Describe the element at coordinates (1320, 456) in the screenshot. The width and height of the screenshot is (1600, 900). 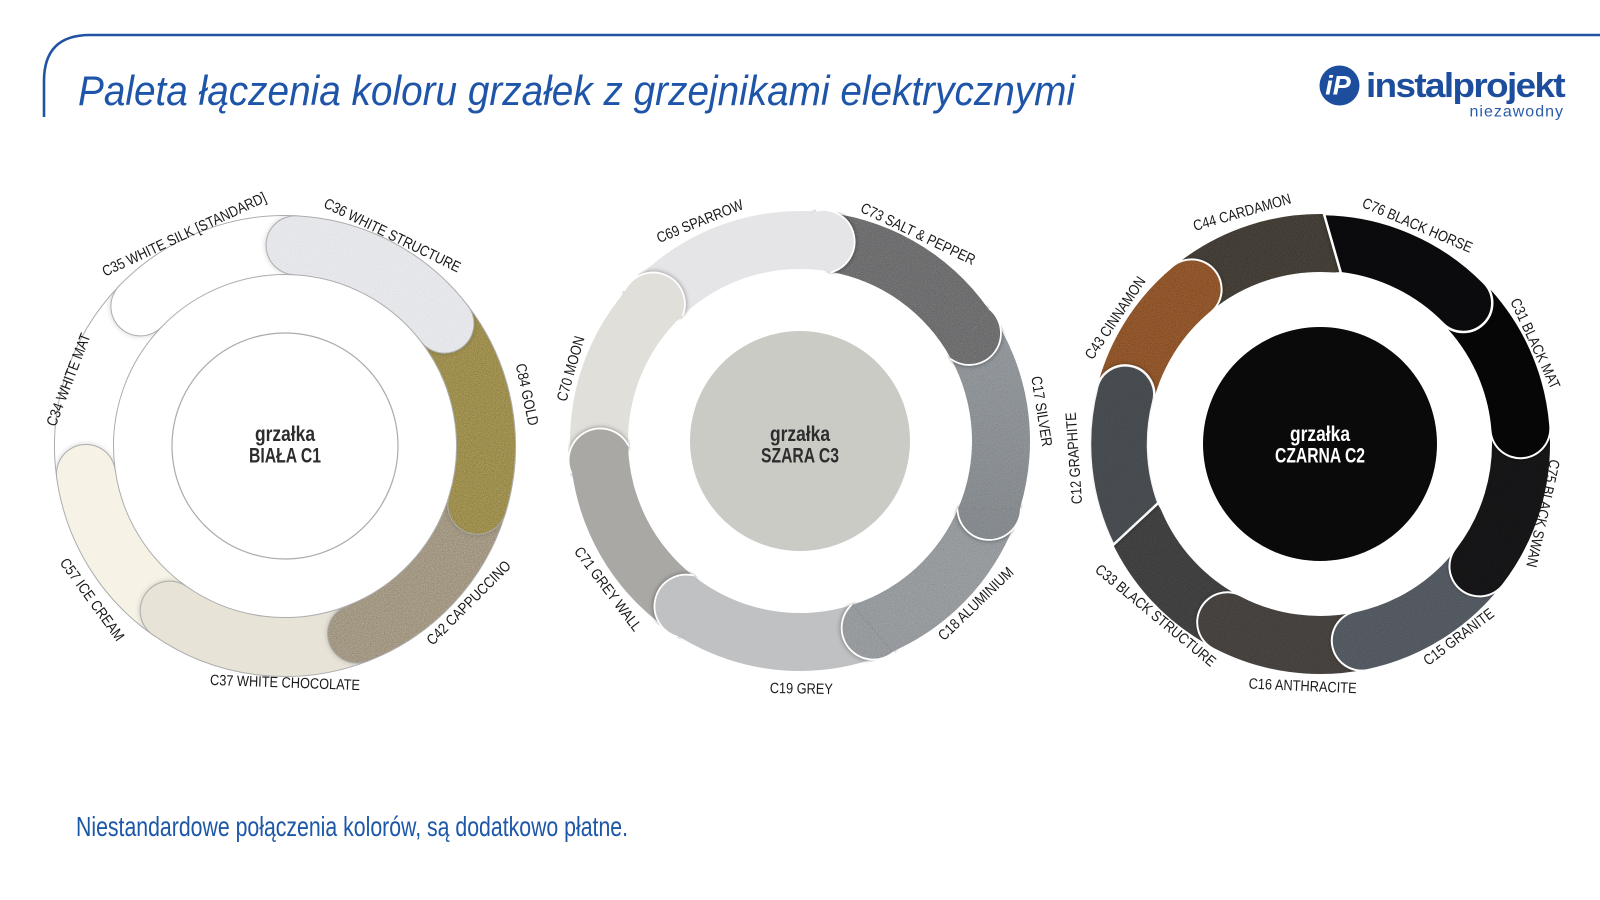
I see `svg-text: CZARNA C2` at that location.